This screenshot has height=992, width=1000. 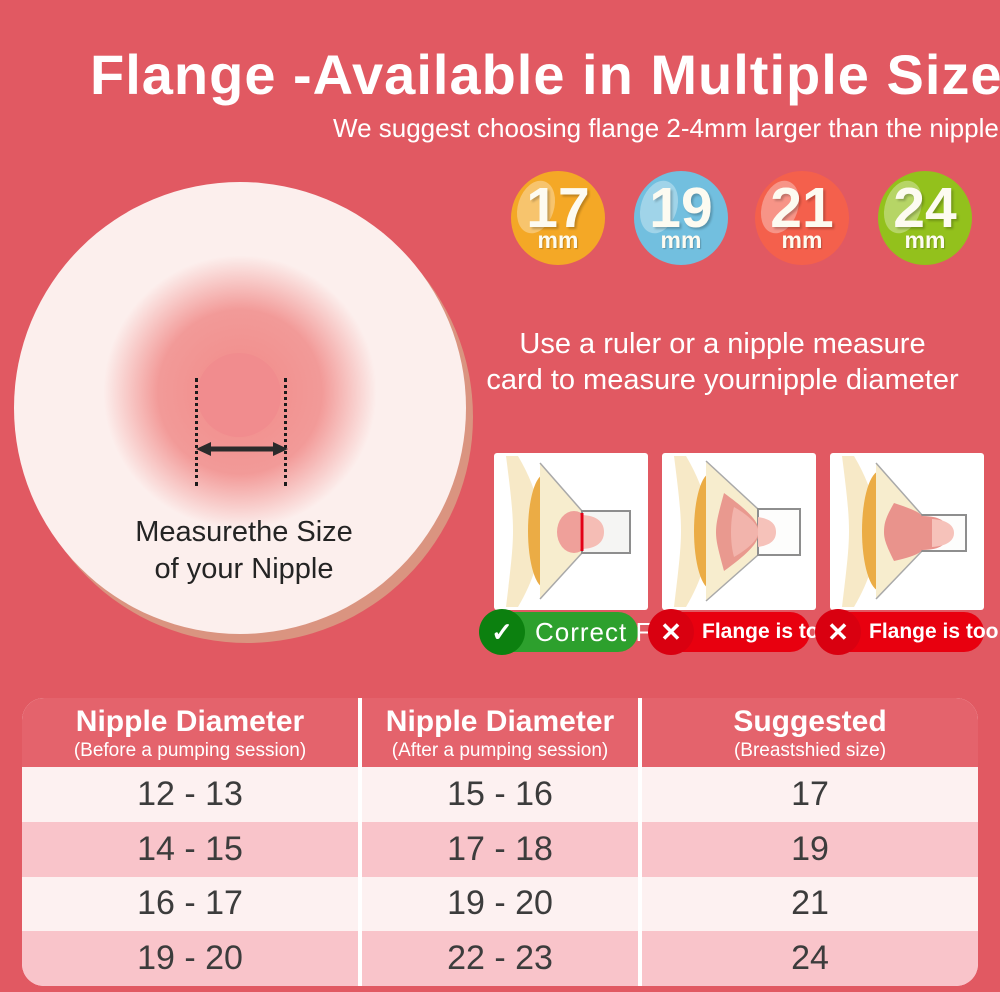 What do you see at coordinates (904, 531) in the screenshot?
I see `flange-too-small-illustration` at bounding box center [904, 531].